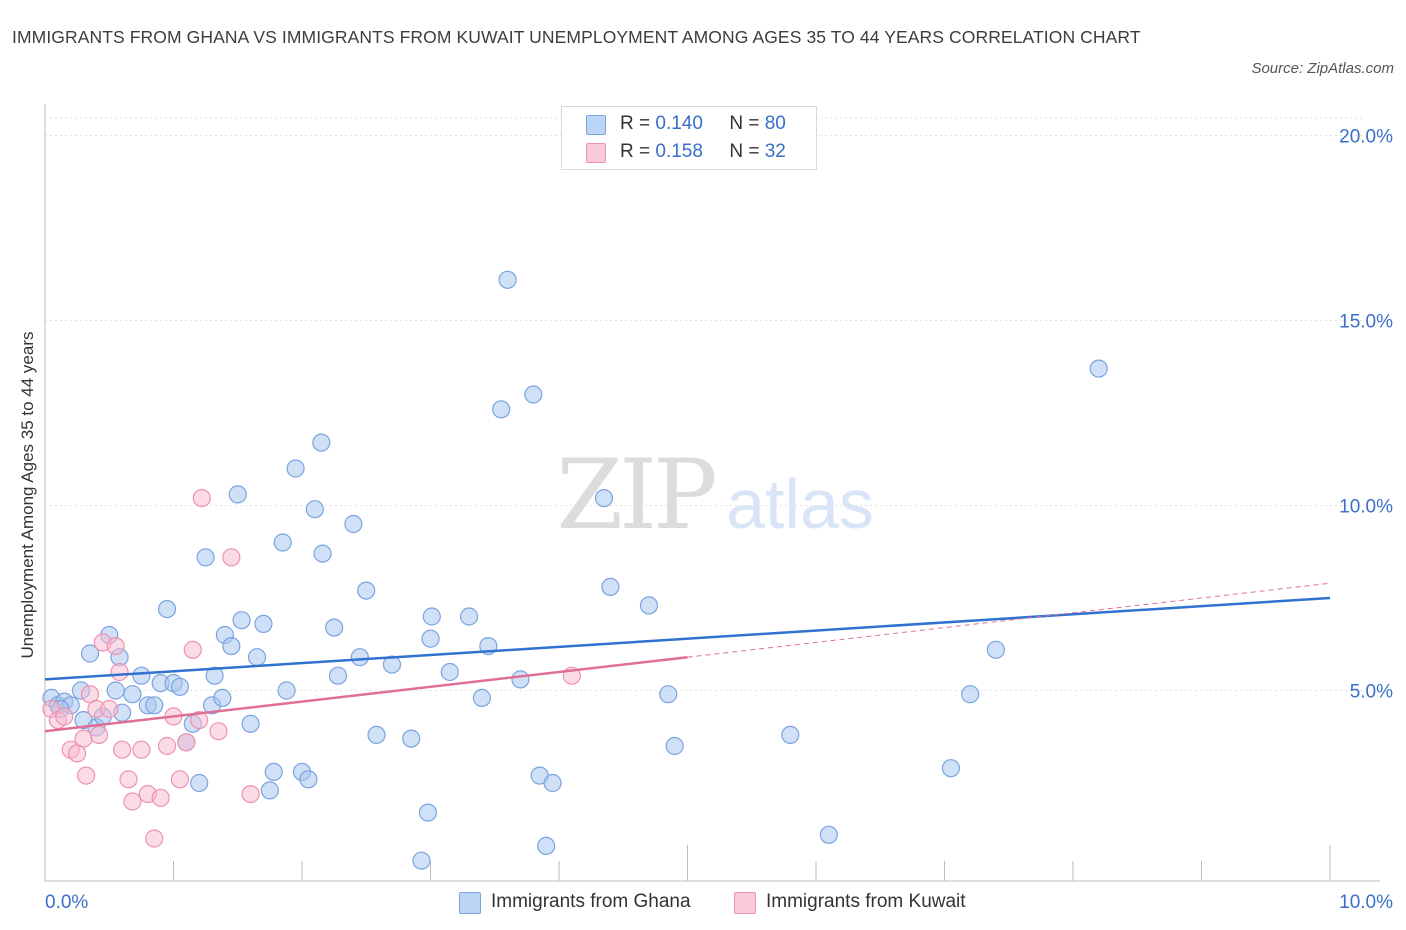 This screenshot has width=1406, height=930. Describe the element at coordinates (66, 902) in the screenshot. I see `x-tick-label-left: 0.0%` at that location.